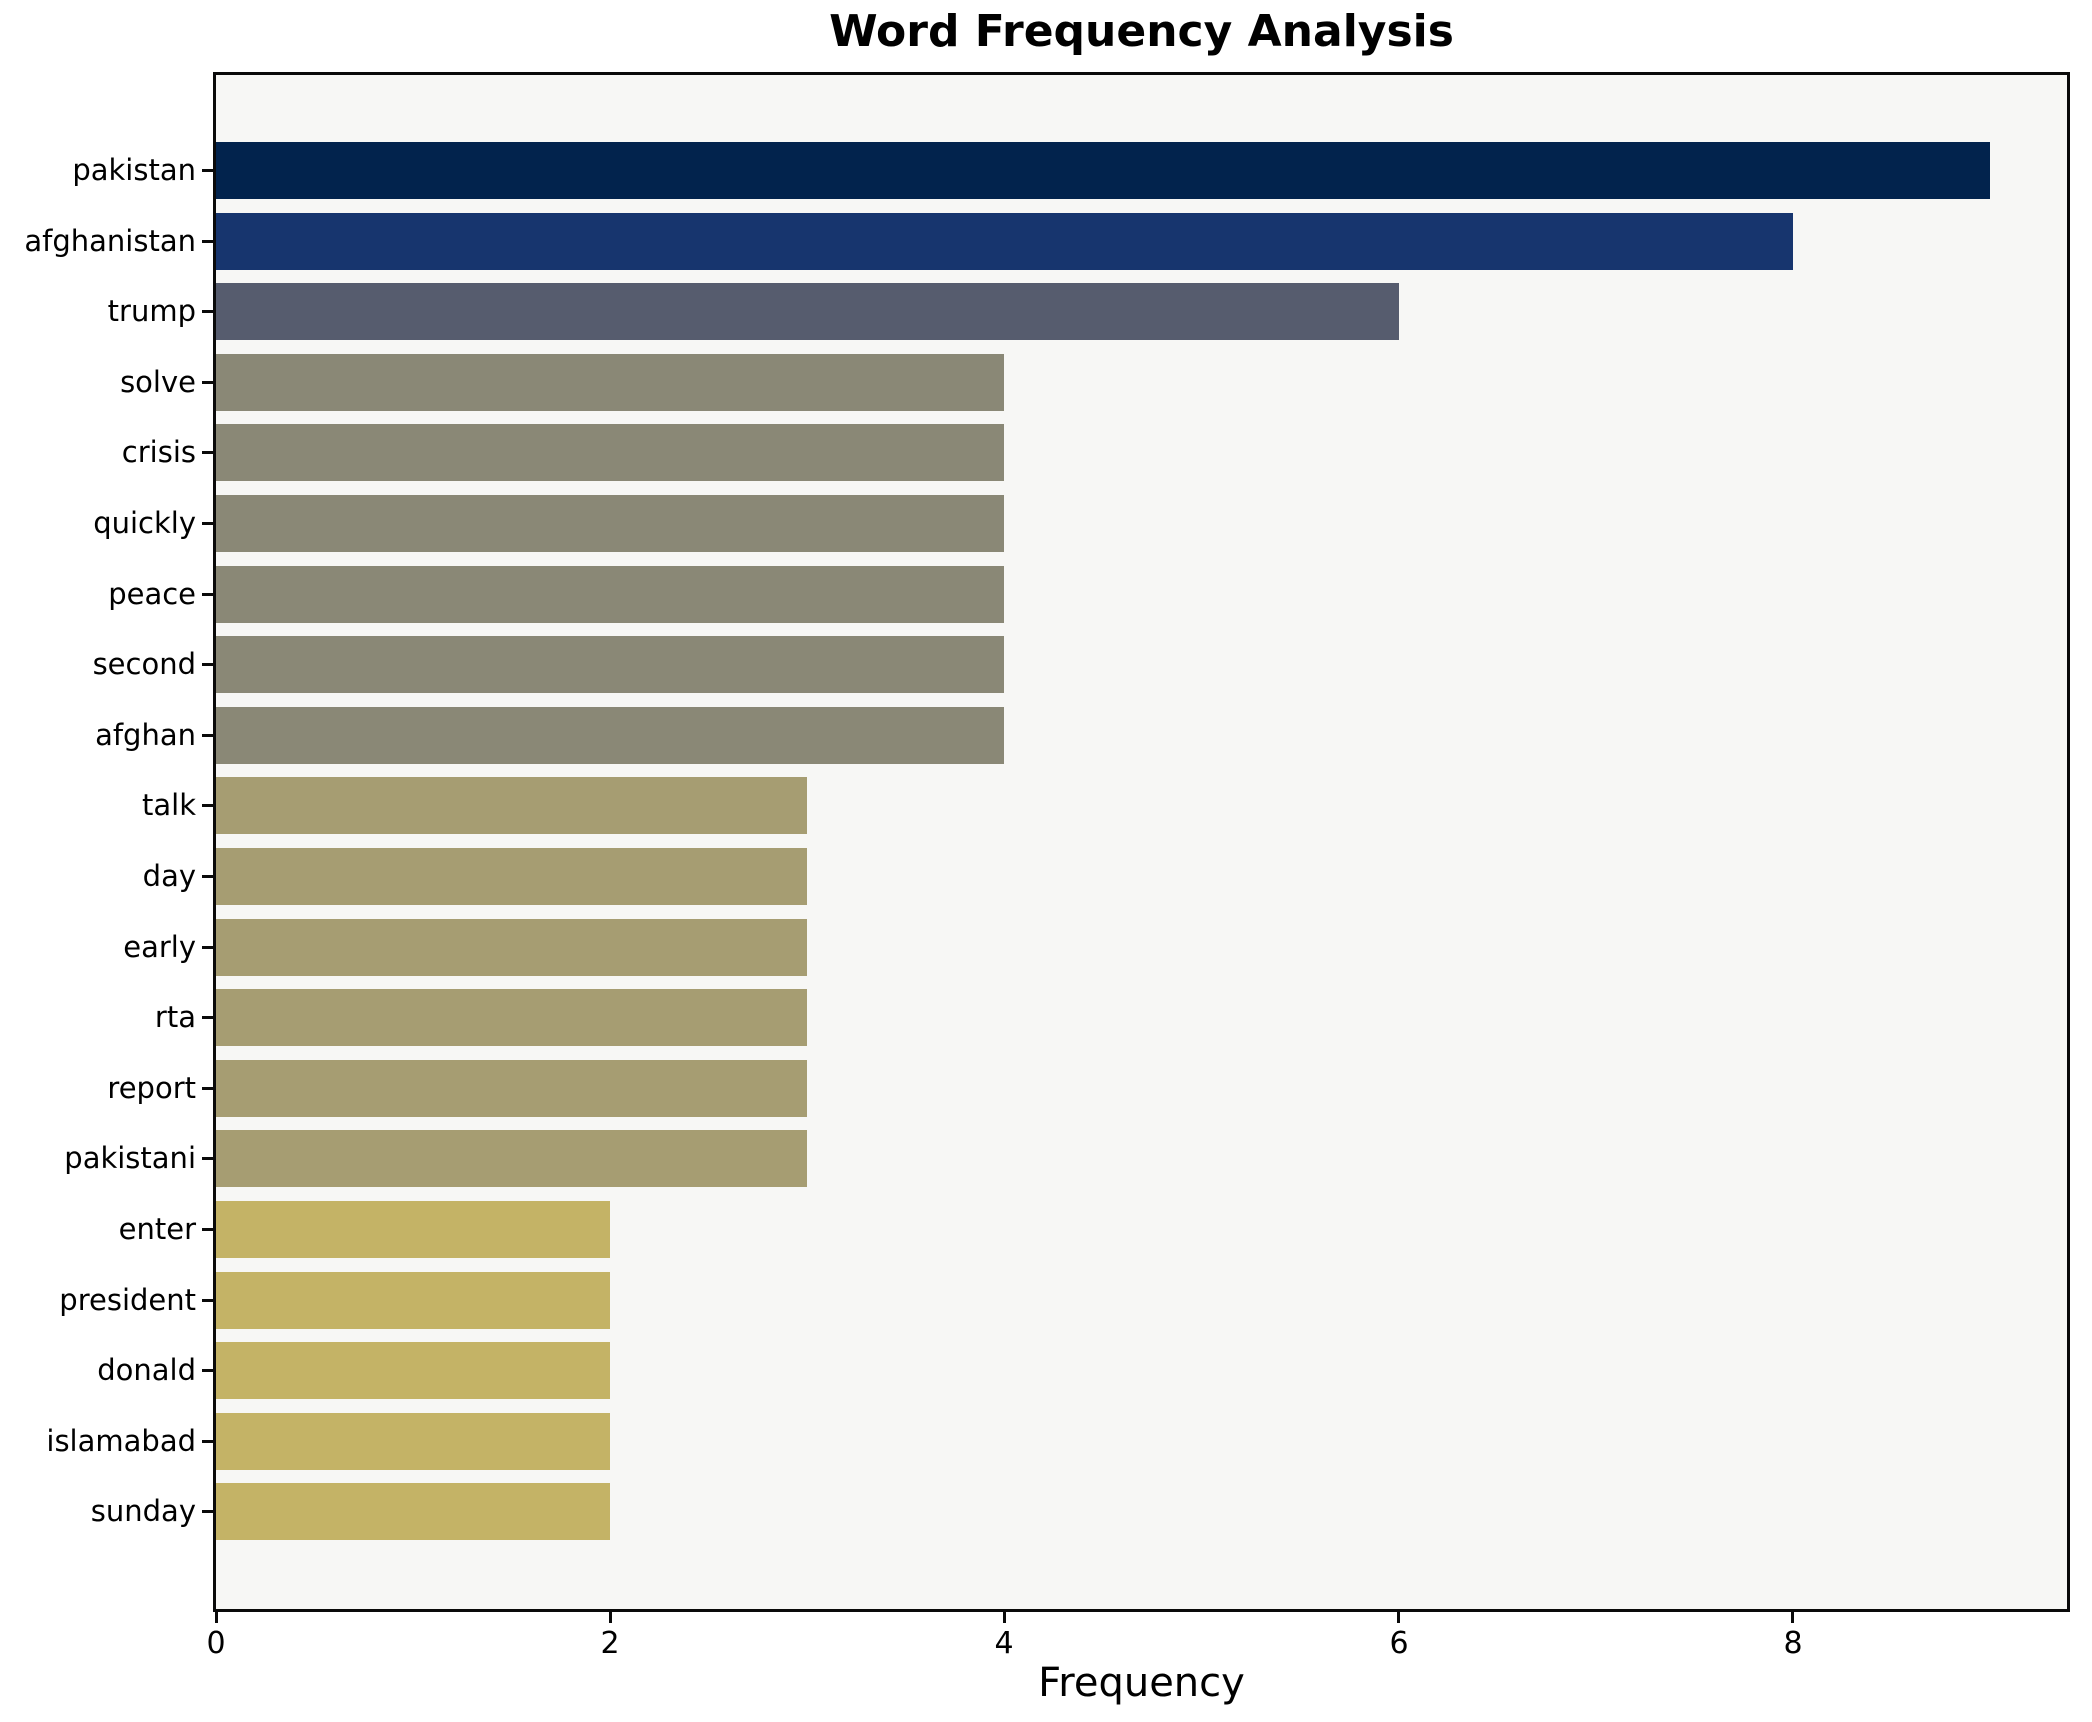  What do you see at coordinates (413, 1370) in the screenshot?
I see `bar-donald` at bounding box center [413, 1370].